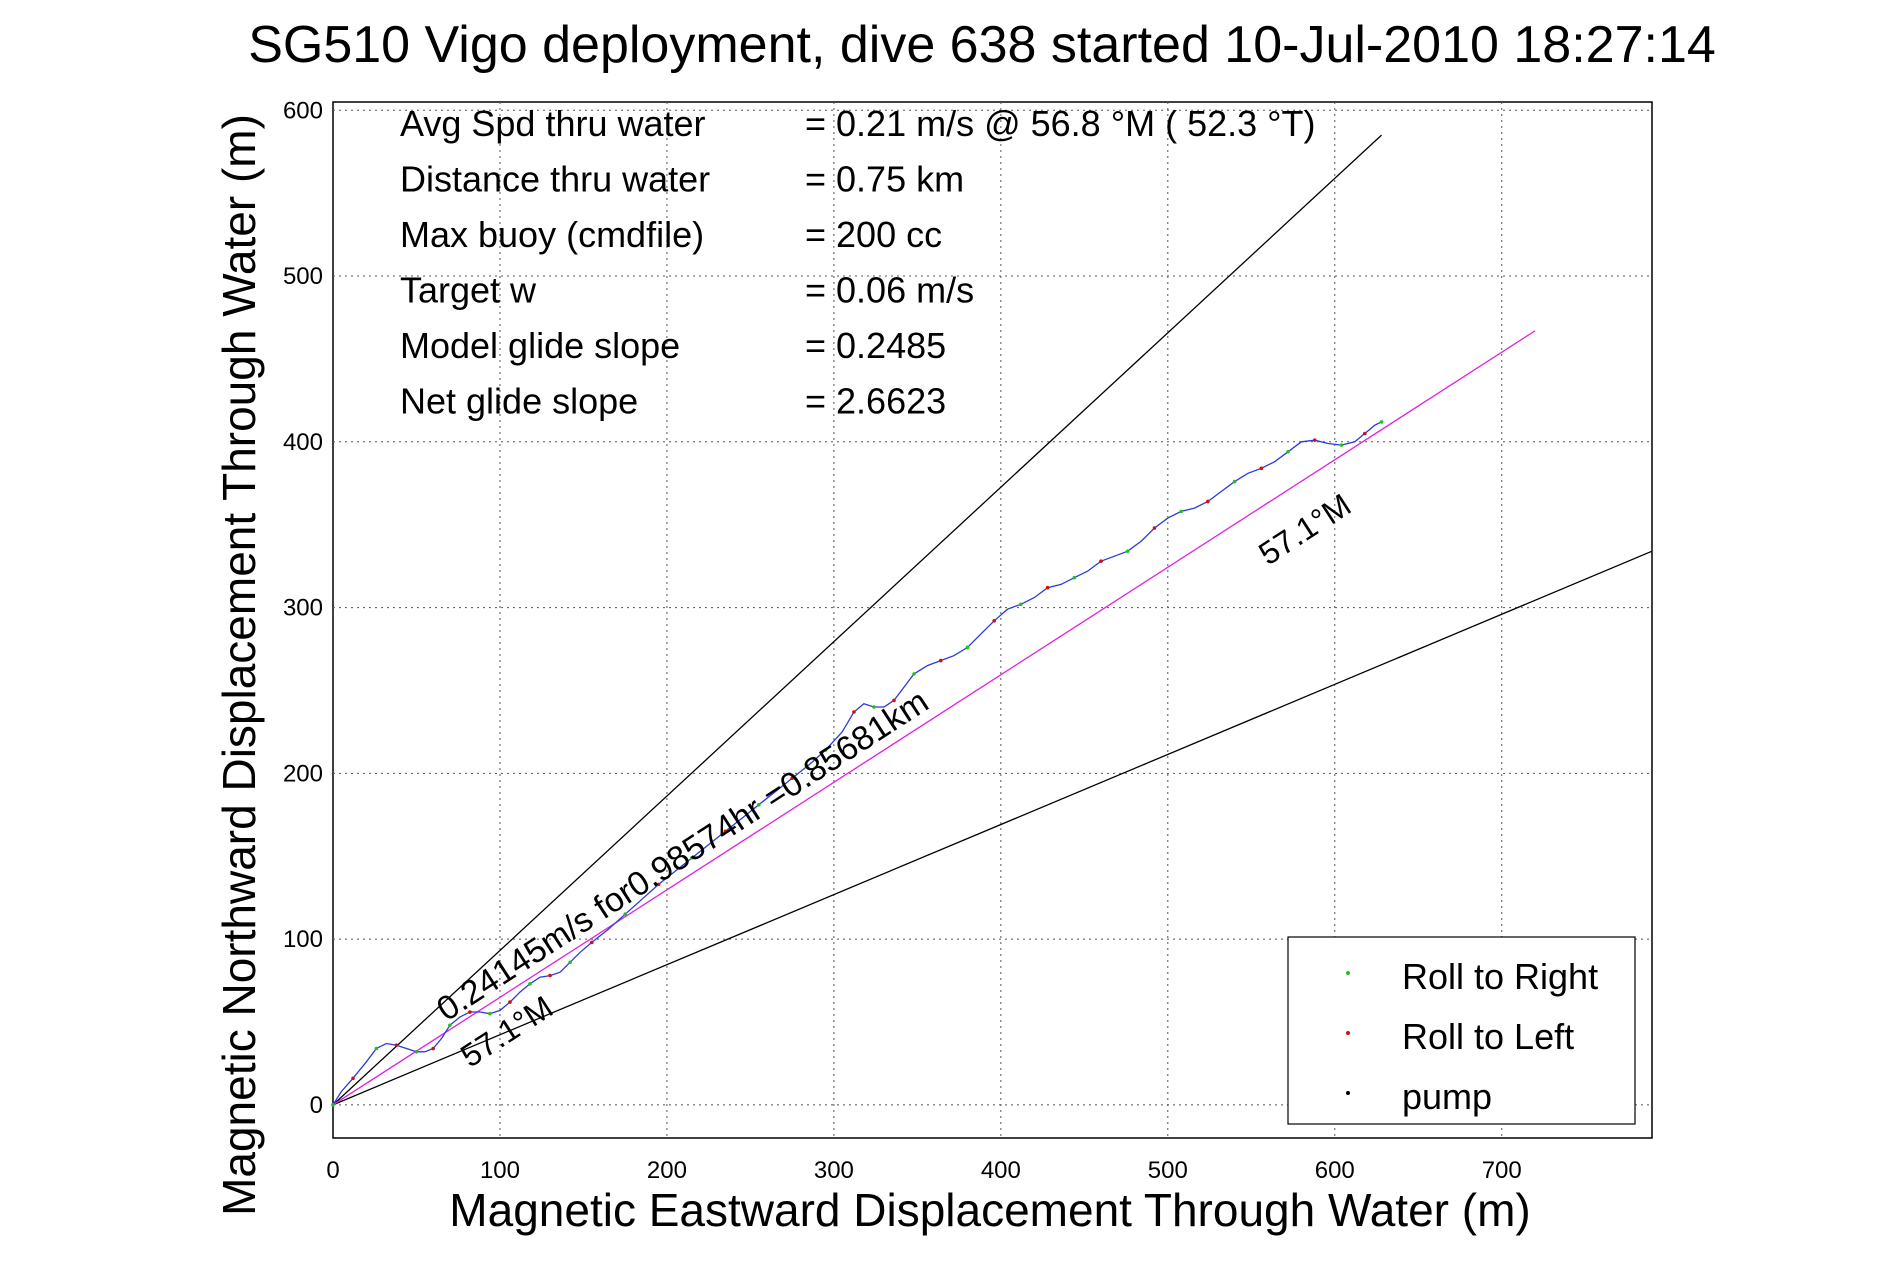  Describe the element at coordinates (303, 773) in the screenshot. I see `y-tick-label: 200` at that location.